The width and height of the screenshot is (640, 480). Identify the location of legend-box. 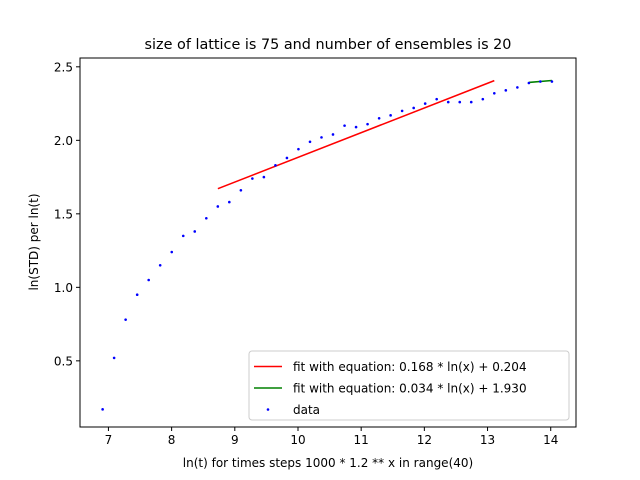
(409, 385).